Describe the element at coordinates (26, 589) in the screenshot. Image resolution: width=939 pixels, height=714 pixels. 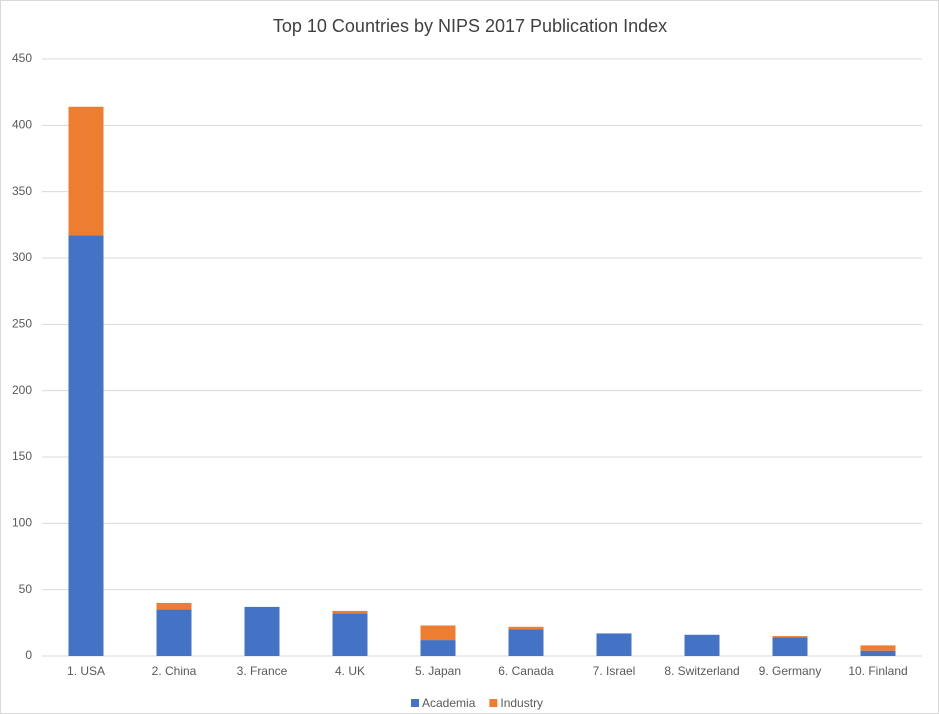
I see `y-tick-label: 50` at that location.